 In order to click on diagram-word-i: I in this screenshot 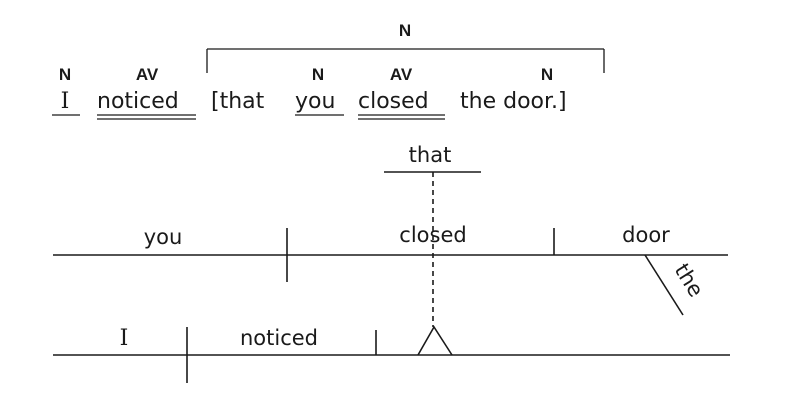, I will do `click(124, 338)`.